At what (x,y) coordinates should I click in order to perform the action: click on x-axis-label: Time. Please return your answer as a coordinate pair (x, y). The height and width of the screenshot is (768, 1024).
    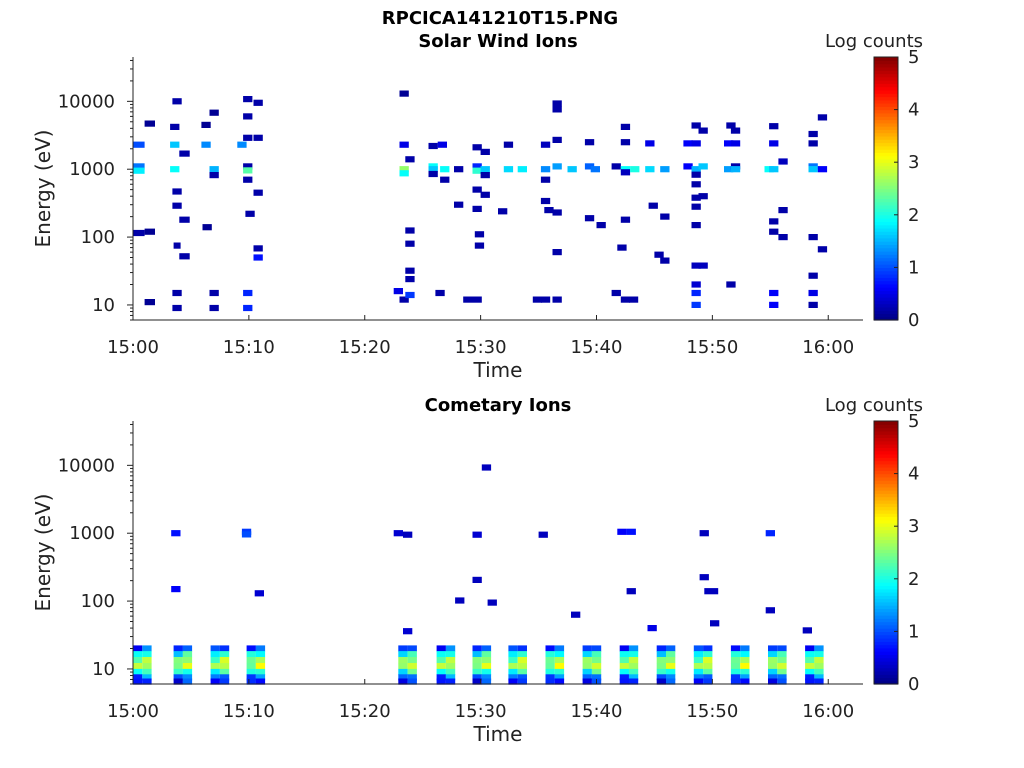
    Looking at the image, I should click on (498, 370).